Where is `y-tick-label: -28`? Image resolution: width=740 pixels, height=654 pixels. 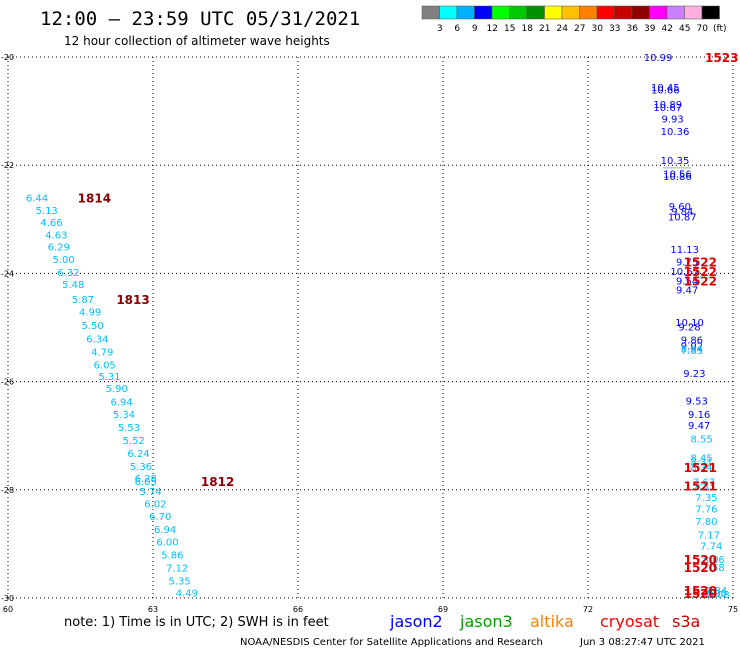 y-tick-label: -28 is located at coordinates (7, 490).